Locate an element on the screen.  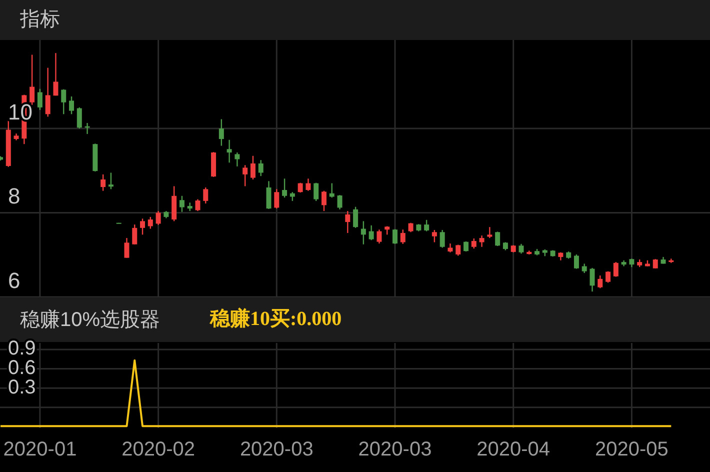
text: 稳赚10买:0.000 is located at coordinates (275, 318).